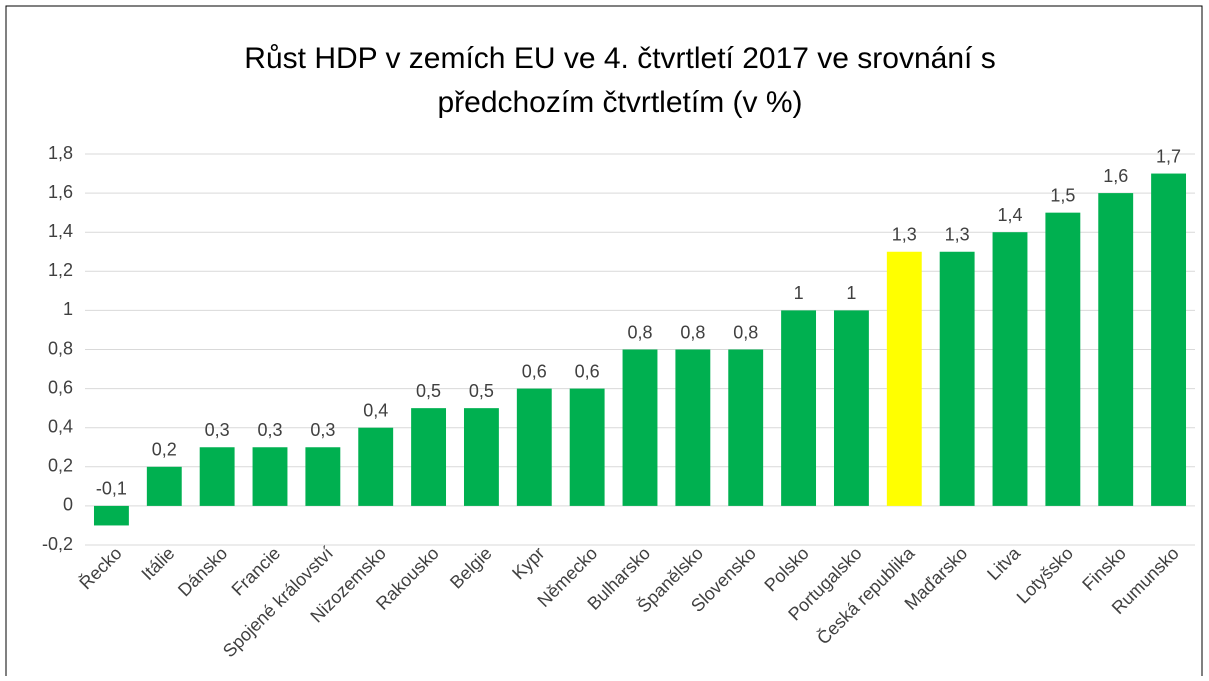  What do you see at coordinates (68, 505) in the screenshot?
I see `y-tick-label: 0` at bounding box center [68, 505].